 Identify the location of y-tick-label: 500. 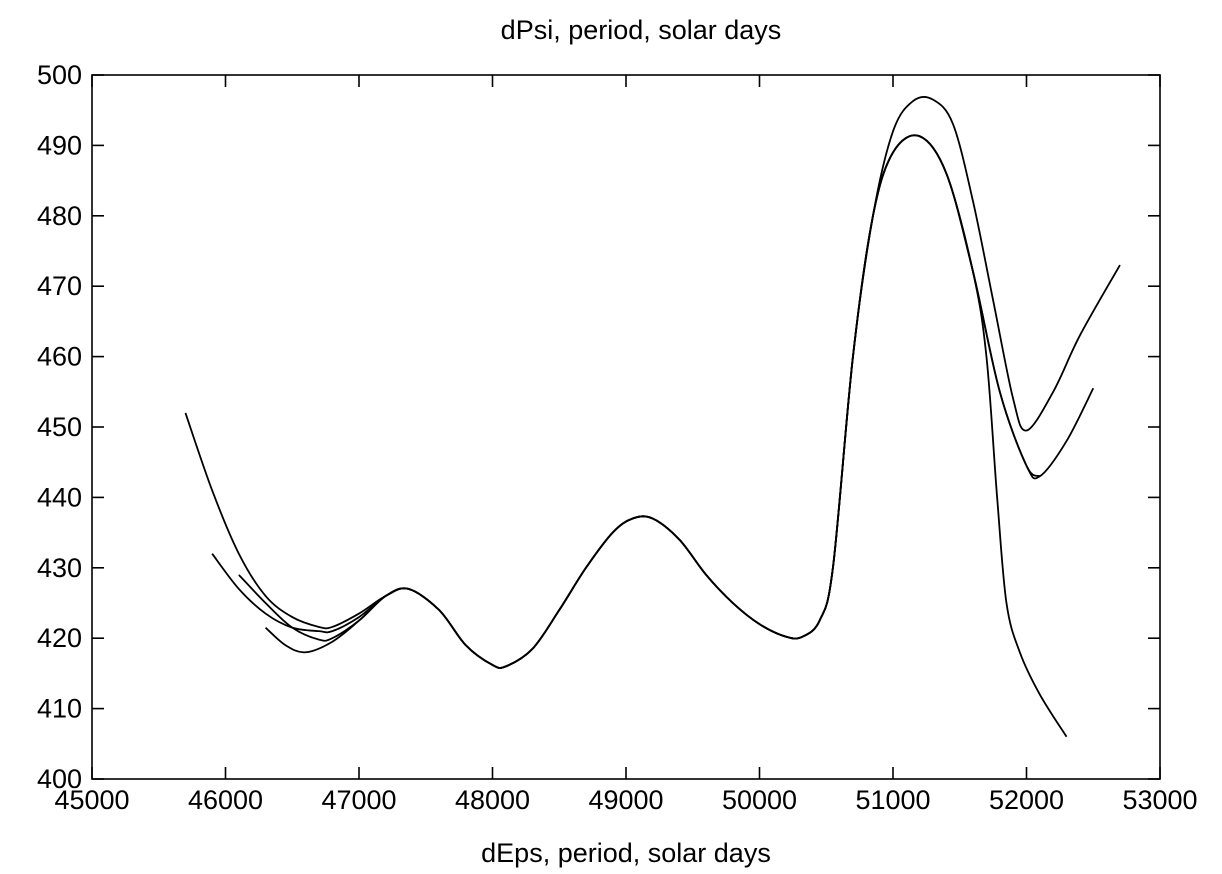
(59, 75).